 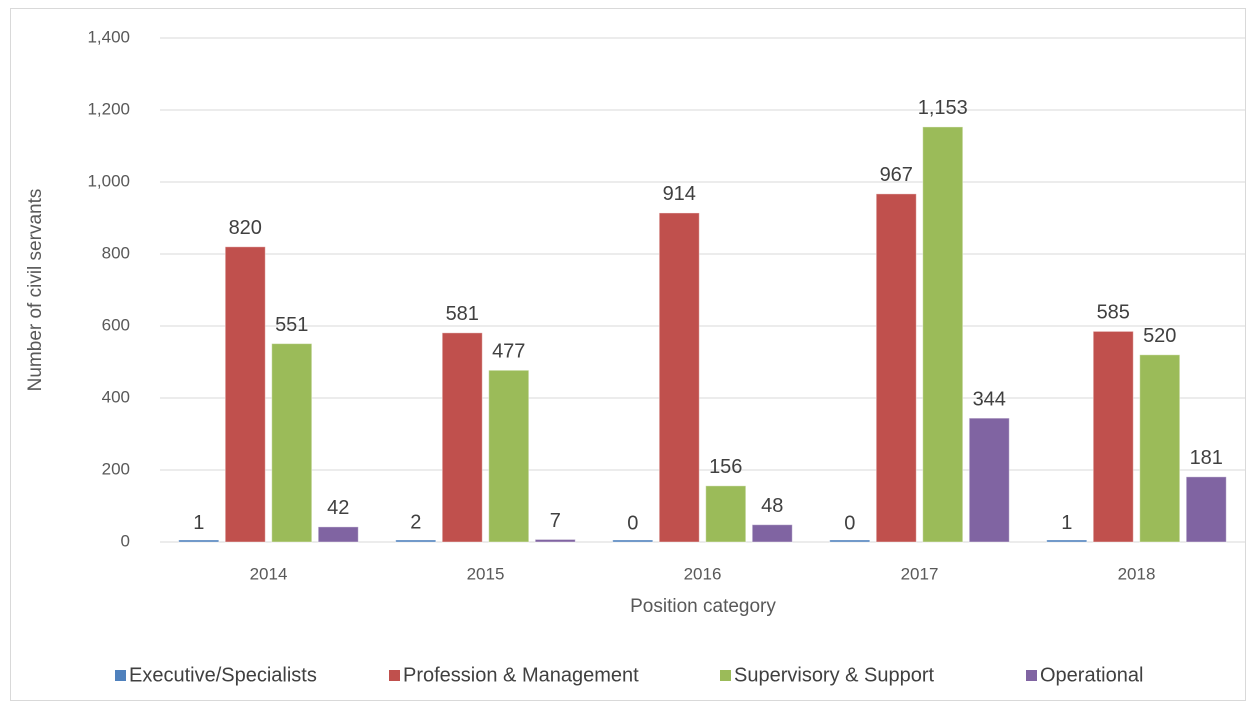 I want to click on data-label: 820, so click(x=245, y=228).